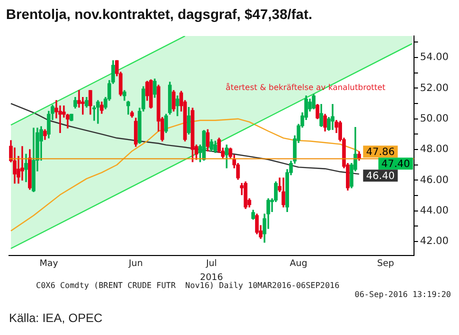 This screenshot has width=459, height=335. Describe the element at coordinates (434, 118) in the screenshot. I see `y-tick-label: 50.00` at that location.